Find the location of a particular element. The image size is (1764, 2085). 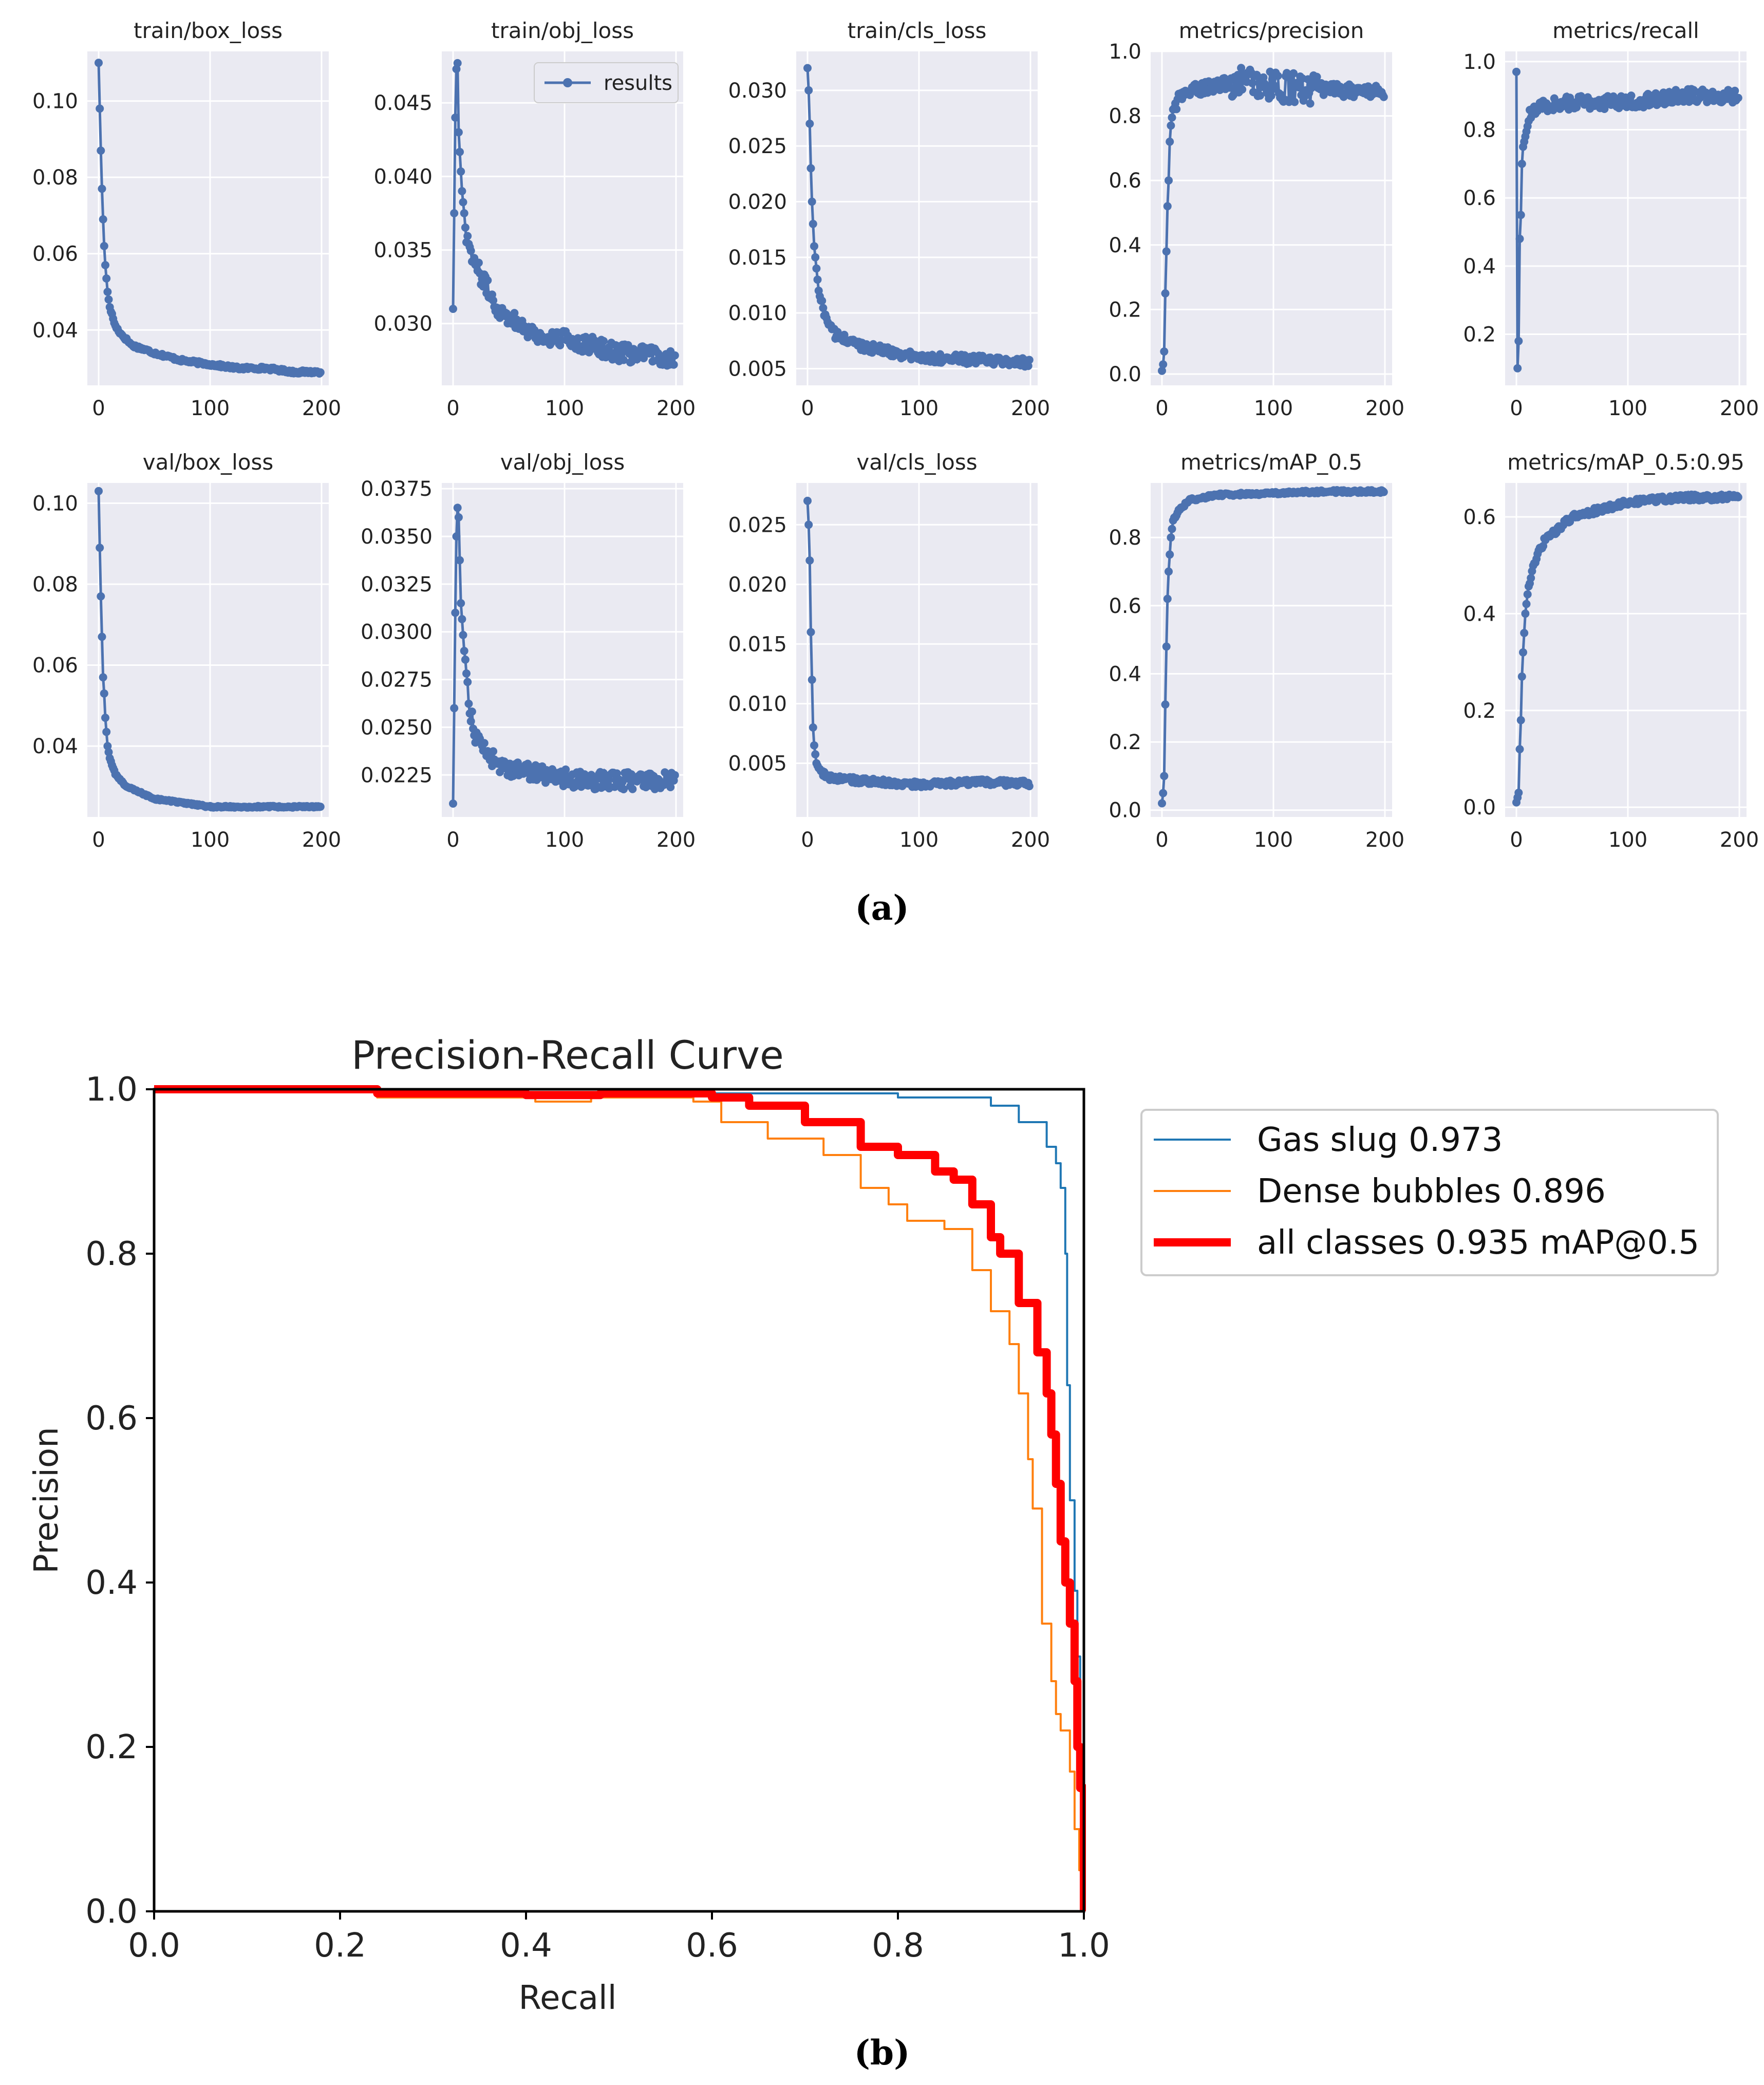

legend-marker is located at coordinates (567, 82).